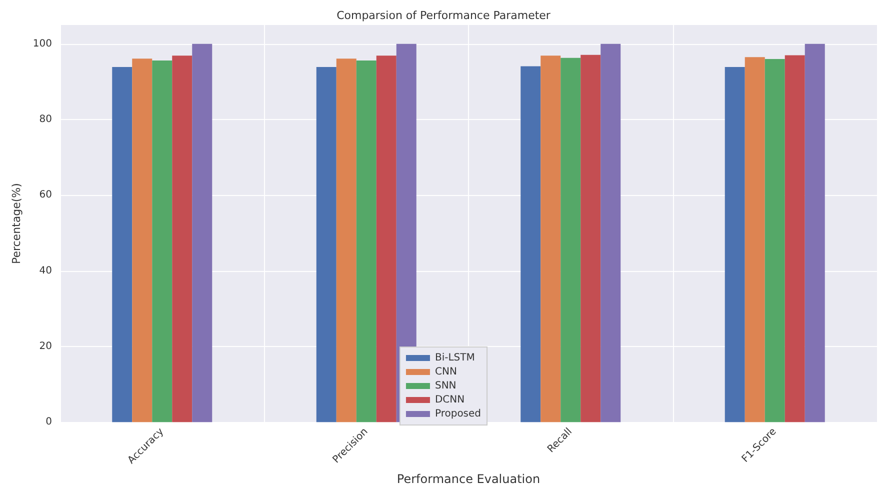 Image resolution: width=887 pixels, height=490 pixels. What do you see at coordinates (449, 400) in the screenshot?
I see `legend-label: DCNN` at bounding box center [449, 400].